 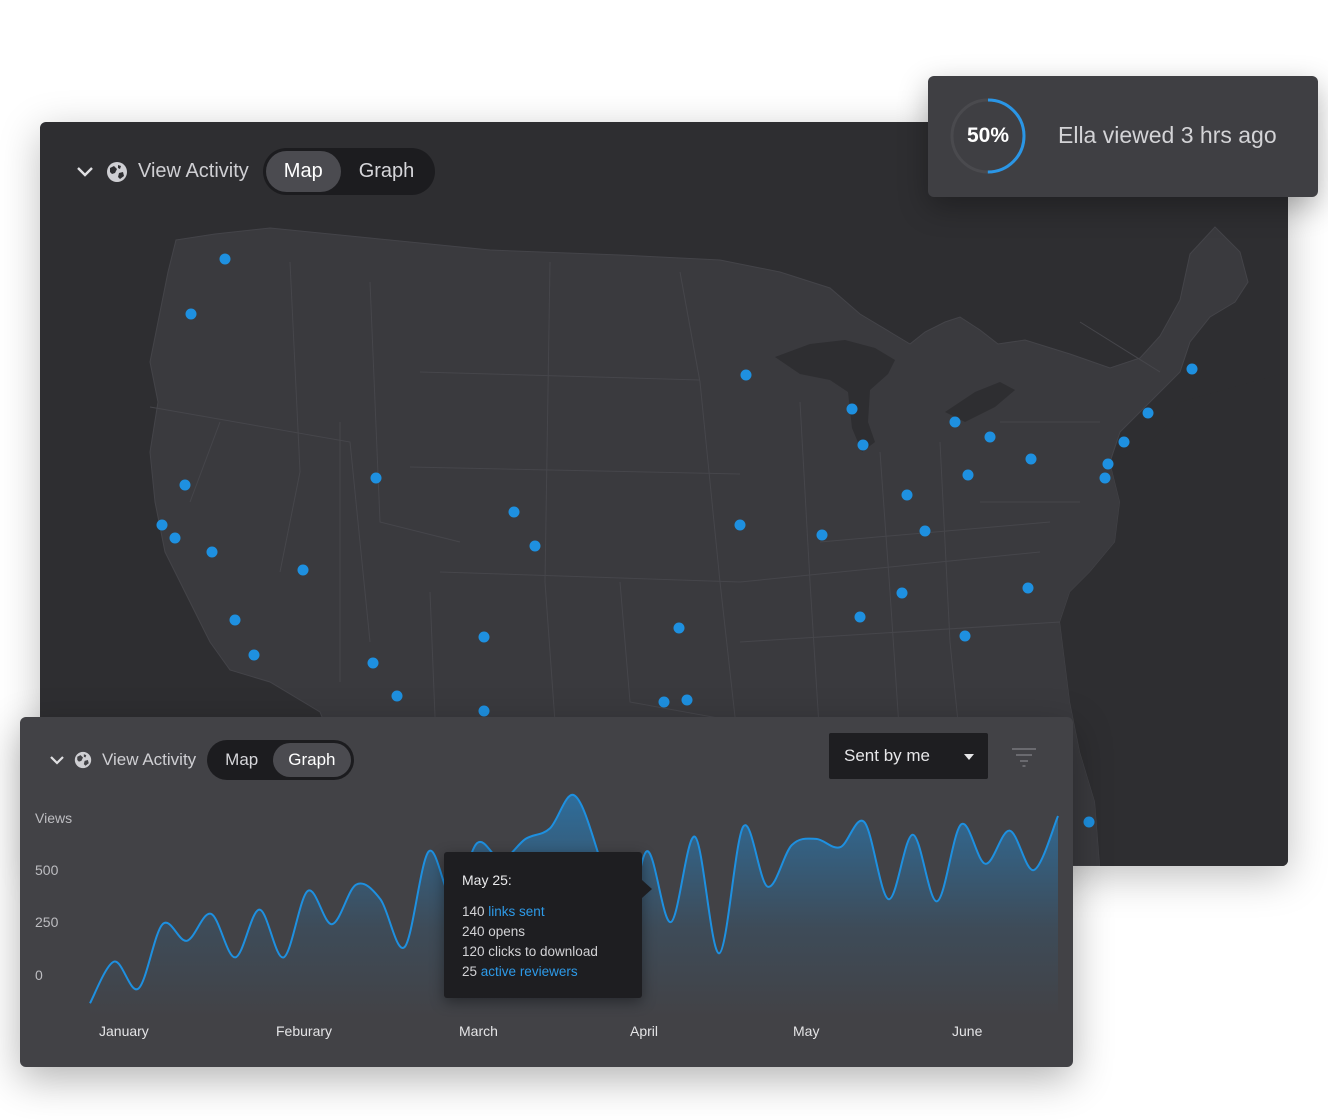 What do you see at coordinates (473, 911) in the screenshot?
I see `links-sent-count: 140` at bounding box center [473, 911].